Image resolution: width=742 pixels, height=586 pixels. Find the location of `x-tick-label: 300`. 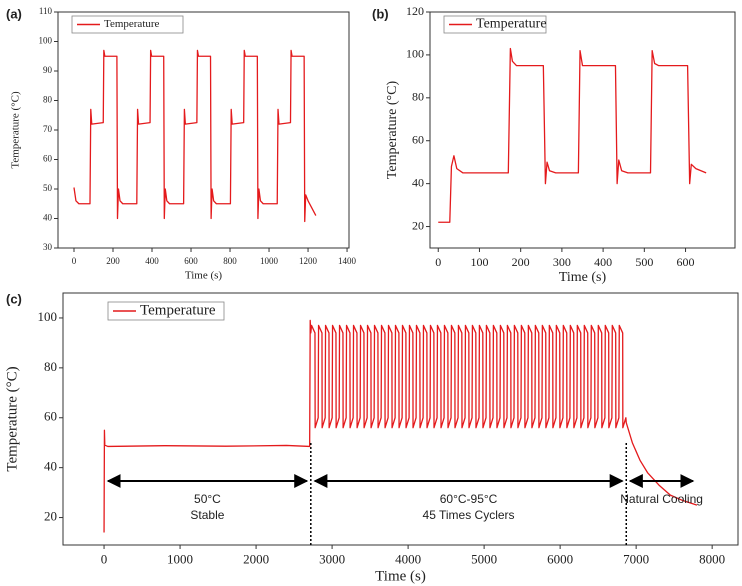

x-tick-label: 300 is located at coordinates (562, 262).